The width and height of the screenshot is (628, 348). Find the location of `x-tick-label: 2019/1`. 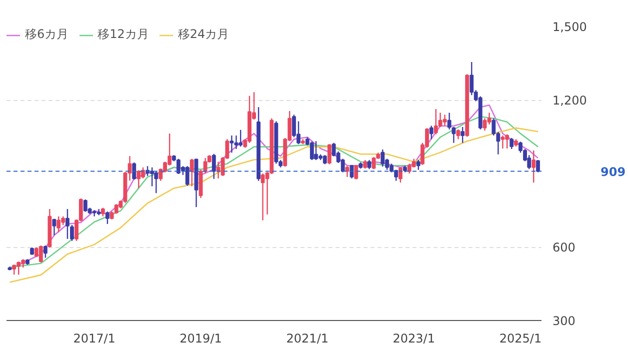

x-tick-label: 2019/1 is located at coordinates (201, 339).